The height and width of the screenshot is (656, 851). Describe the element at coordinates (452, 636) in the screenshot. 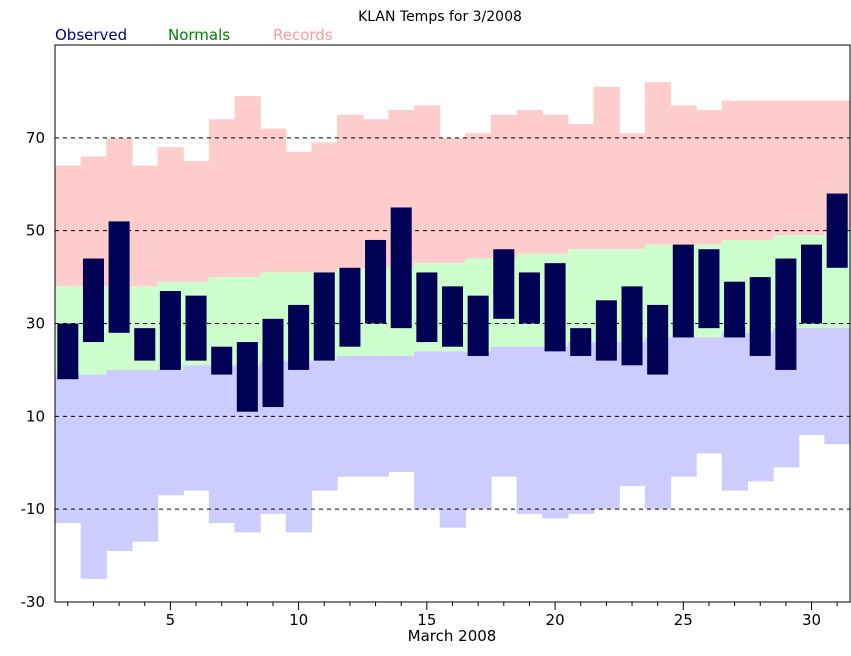

I see `x-axis-label: March 2008` at that location.